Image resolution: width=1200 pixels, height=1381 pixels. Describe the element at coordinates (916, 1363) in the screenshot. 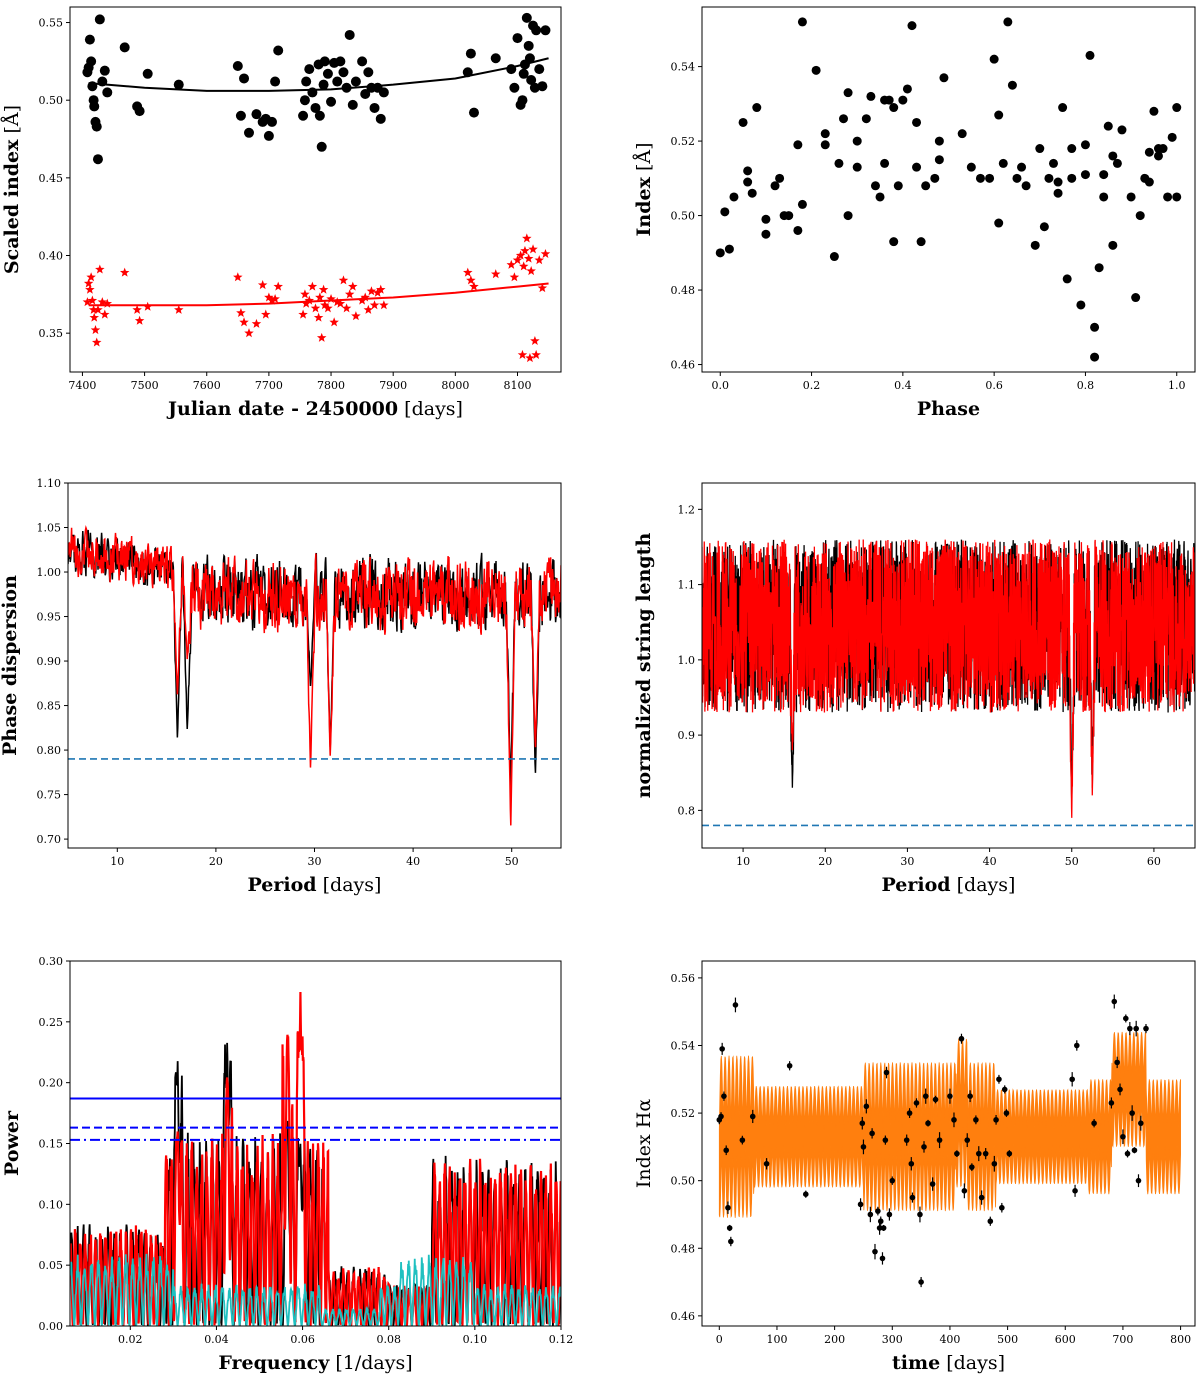

I see `x-axis-label-main: time` at that location.